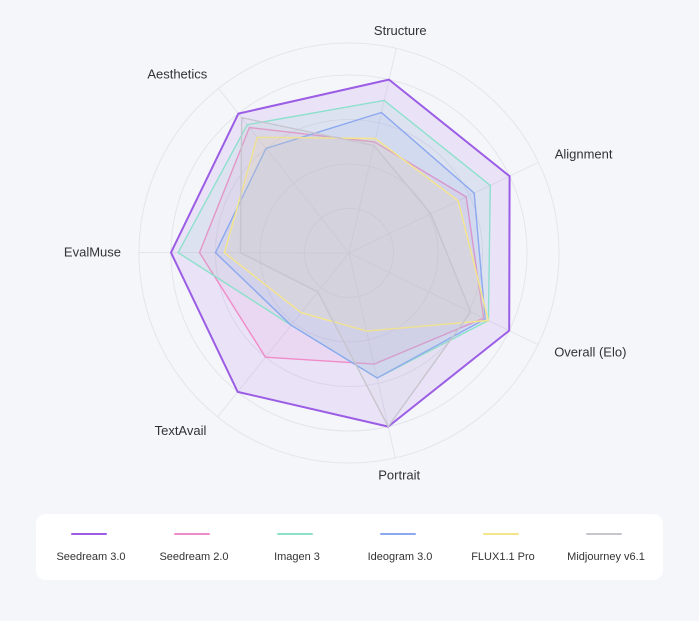 This screenshot has height=621, width=699. I want to click on legend-label: Seedream 2.0, so click(194, 557).